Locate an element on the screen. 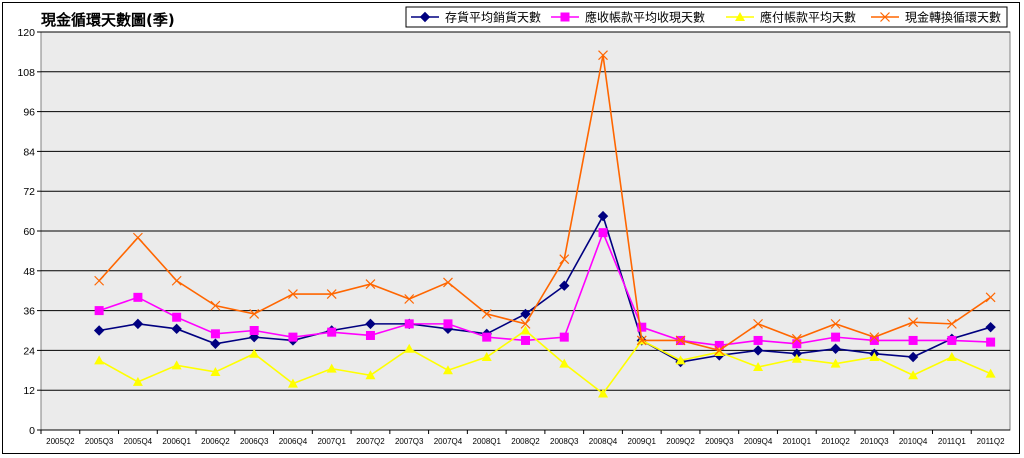 Image resolution: width=1024 pixels, height=458 pixels. legend-entry: 存貨平均銷貨天數 is located at coordinates (476, 17).